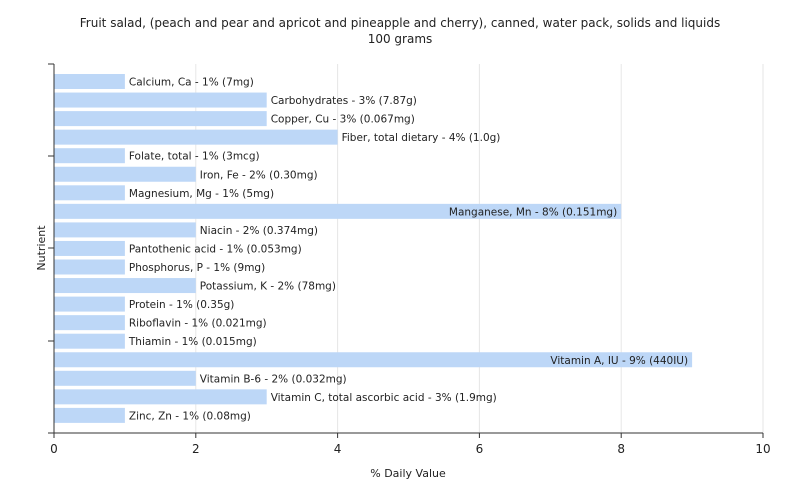 The width and height of the screenshot is (800, 500). I want to click on bar-label: Copper, Cu - 3% (0.067mg), so click(343, 120).